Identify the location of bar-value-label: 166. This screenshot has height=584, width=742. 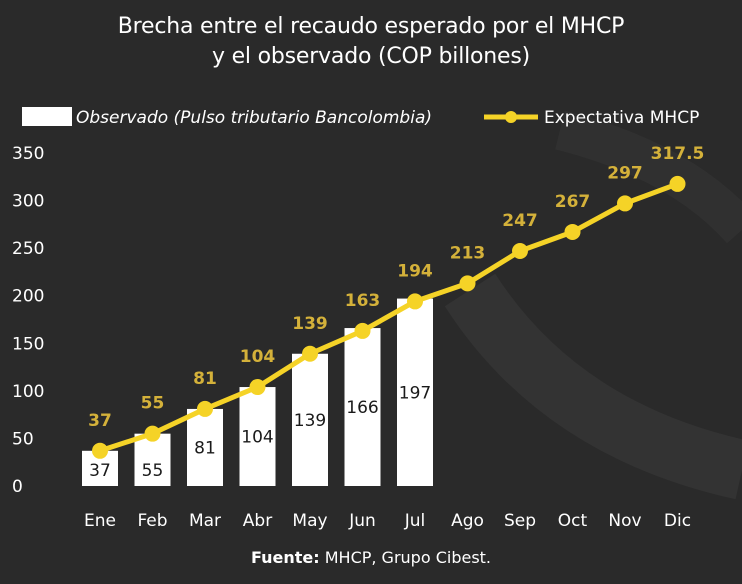
(362, 408).